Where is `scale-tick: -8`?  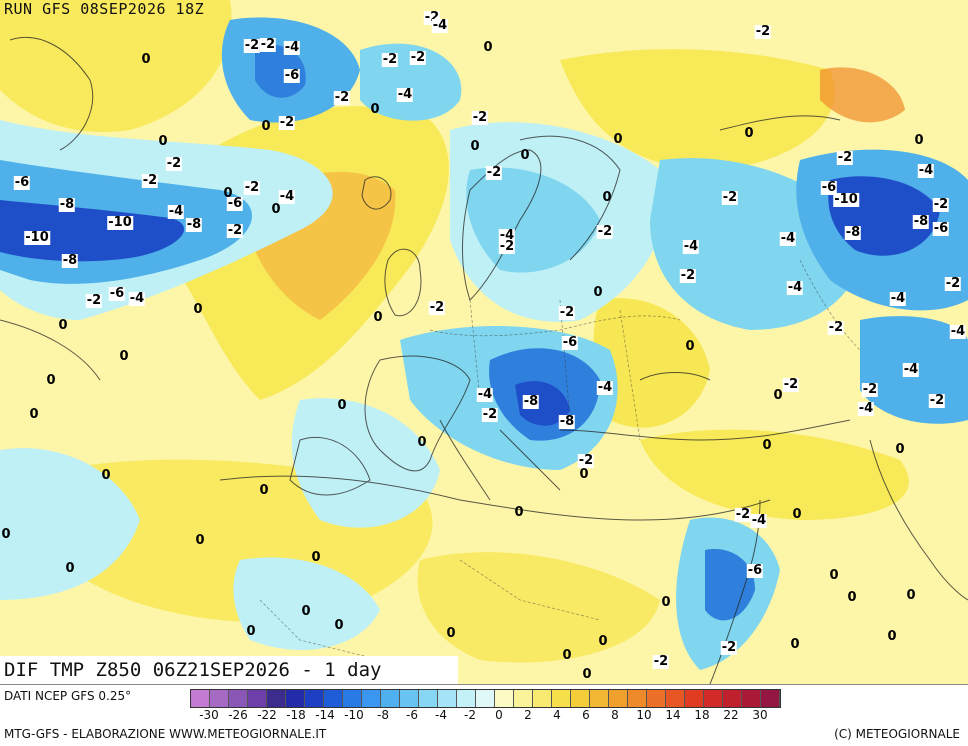 scale-tick: -8 is located at coordinates (383, 715).